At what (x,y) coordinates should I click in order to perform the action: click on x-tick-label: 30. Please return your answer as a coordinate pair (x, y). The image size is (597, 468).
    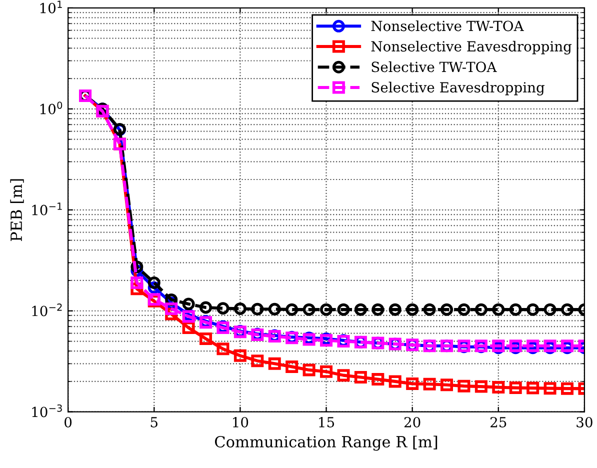
    Looking at the image, I should click on (584, 422).